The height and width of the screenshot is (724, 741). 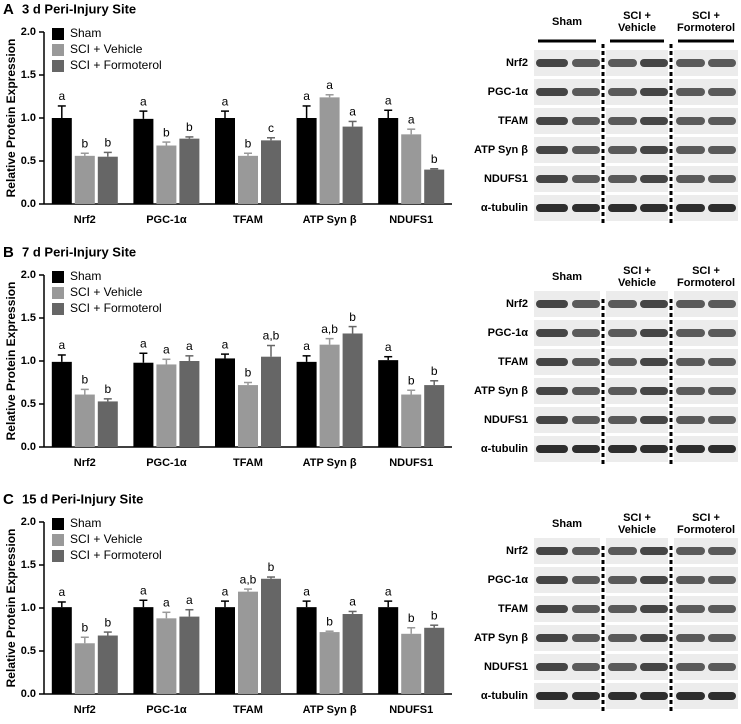 What do you see at coordinates (330, 220) in the screenshot?
I see `x-tick-label: ATP Syn β` at bounding box center [330, 220].